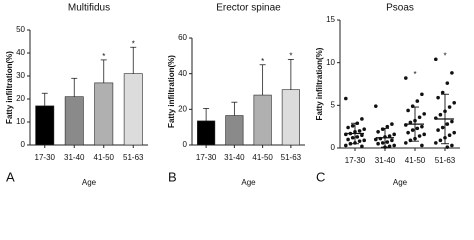  Describe the element at coordinates (20, 29) in the screenshot. I see `y-tick-label: 50` at that location.